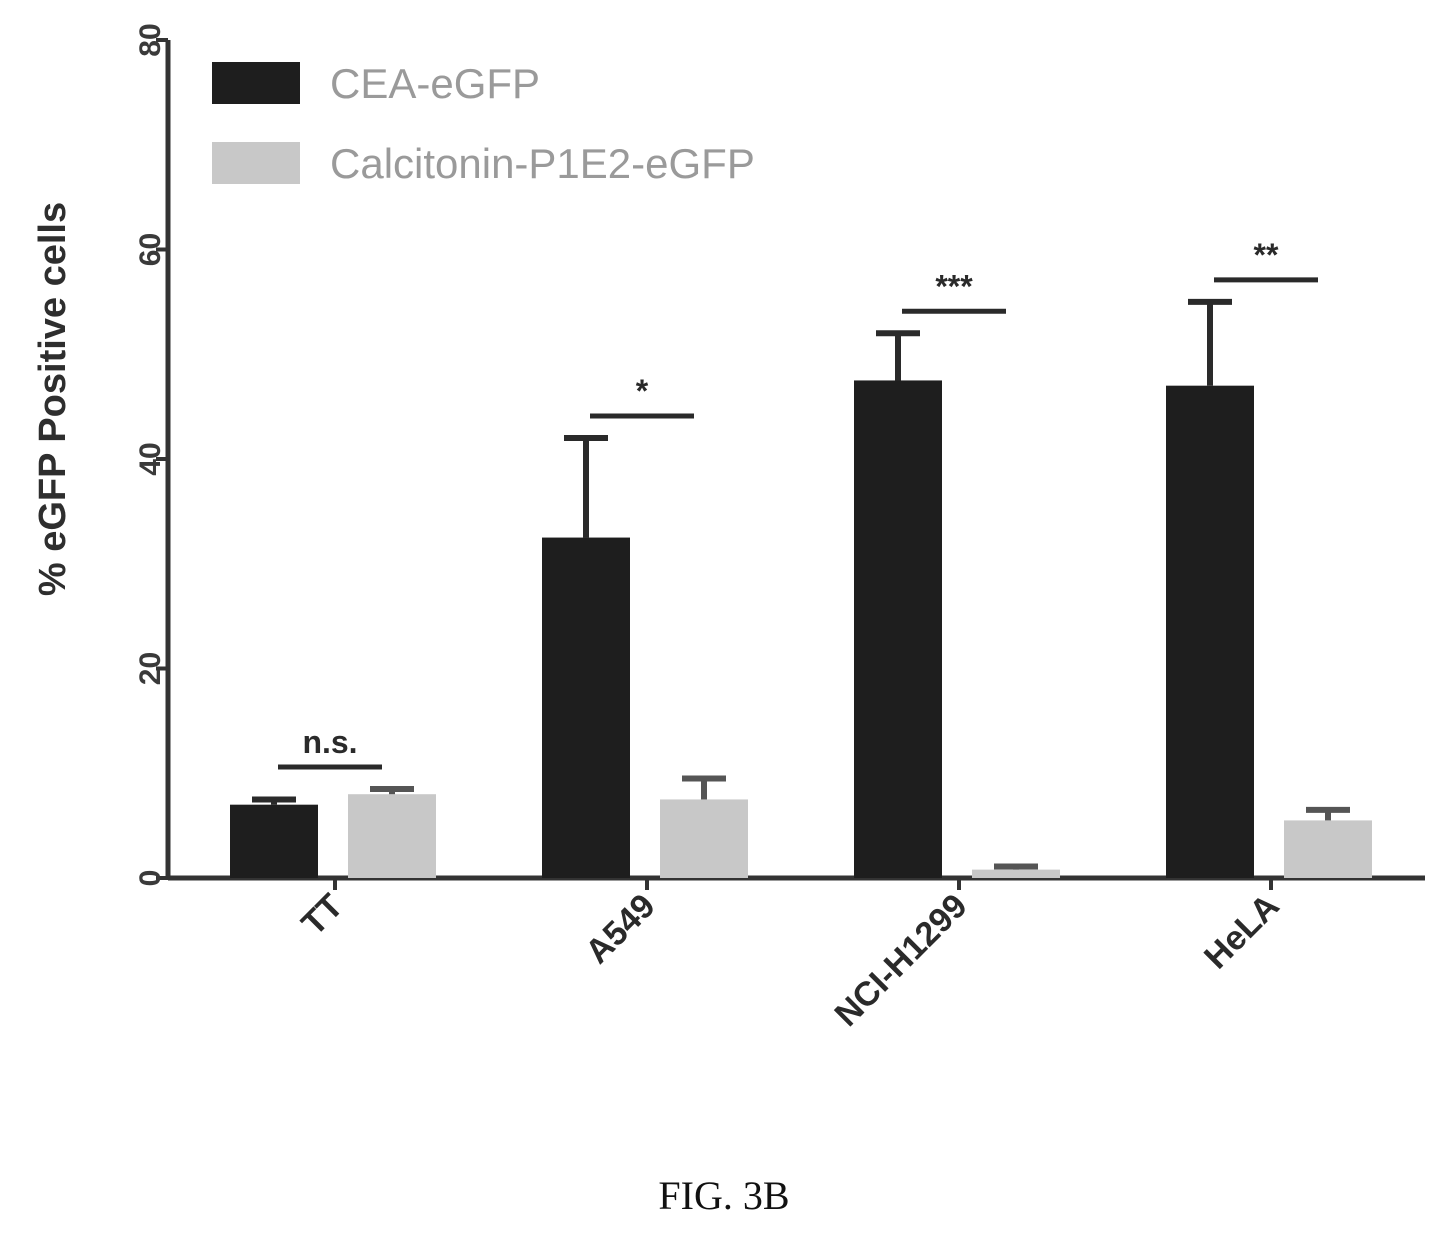 The image size is (1448, 1237). Describe the element at coordinates (901, 960) in the screenshot. I see `x-category-label: NCI-H1299` at that location.